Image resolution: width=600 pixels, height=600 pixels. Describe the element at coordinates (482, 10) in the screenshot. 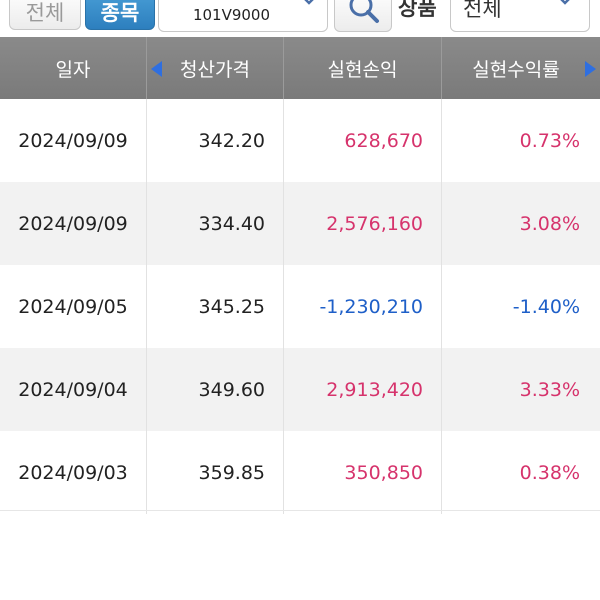

I see `product-select-value: 전체` at that location.